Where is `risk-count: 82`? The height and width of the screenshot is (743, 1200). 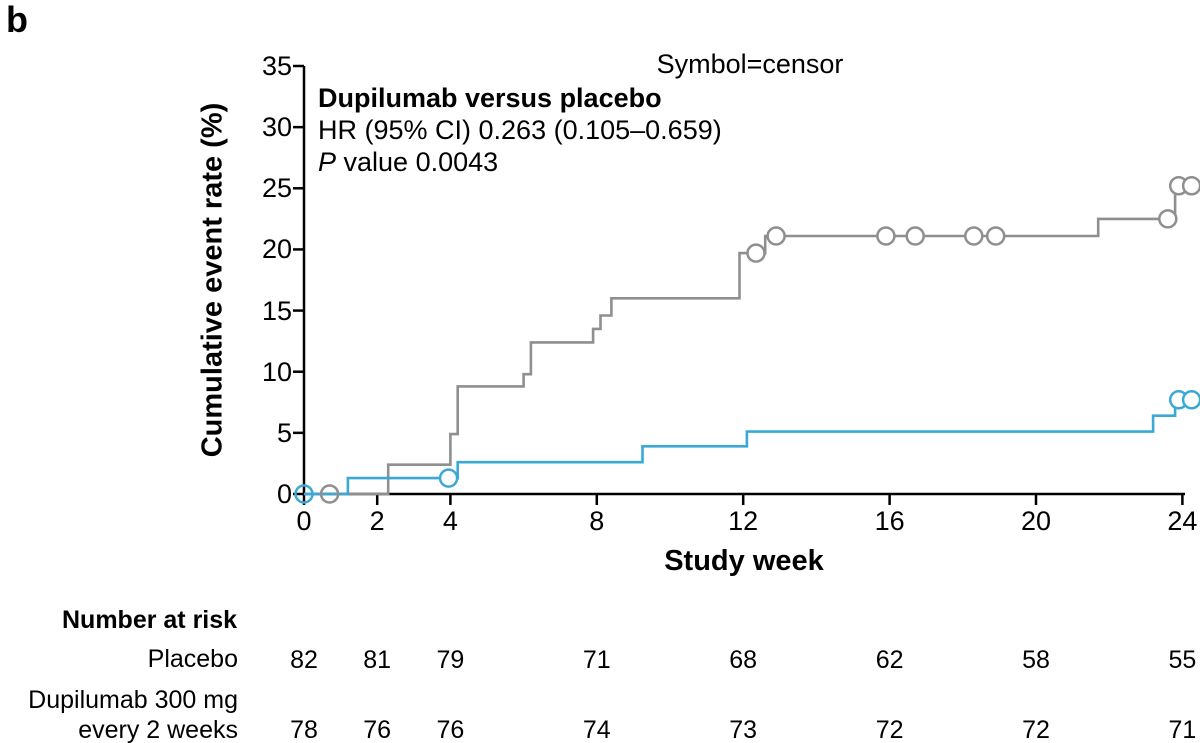 risk-count: 82 is located at coordinates (304, 660).